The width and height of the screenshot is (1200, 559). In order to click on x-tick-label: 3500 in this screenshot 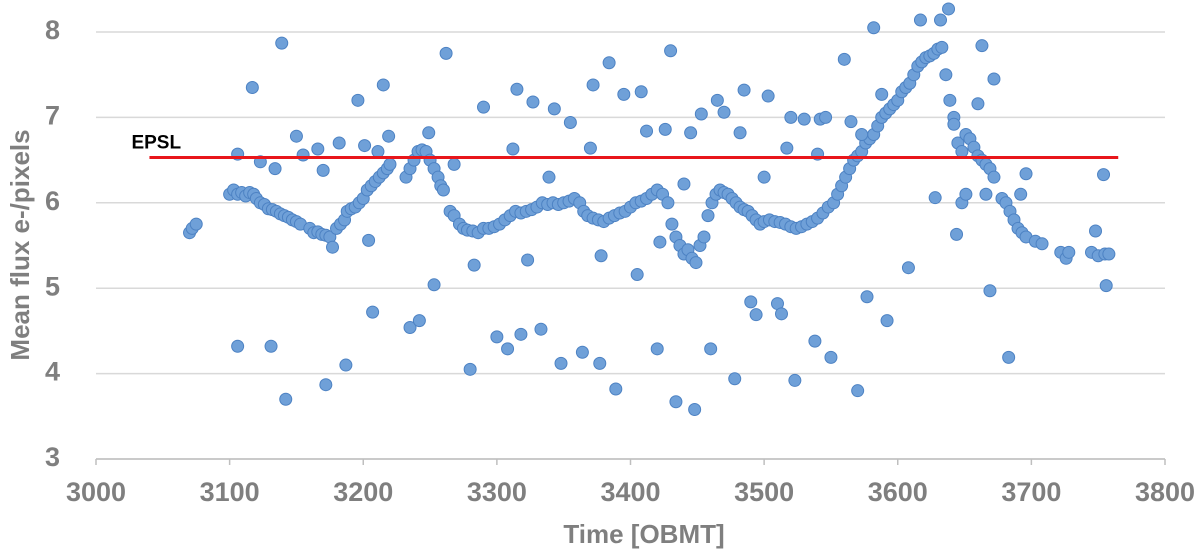, I will do `click(764, 492)`.